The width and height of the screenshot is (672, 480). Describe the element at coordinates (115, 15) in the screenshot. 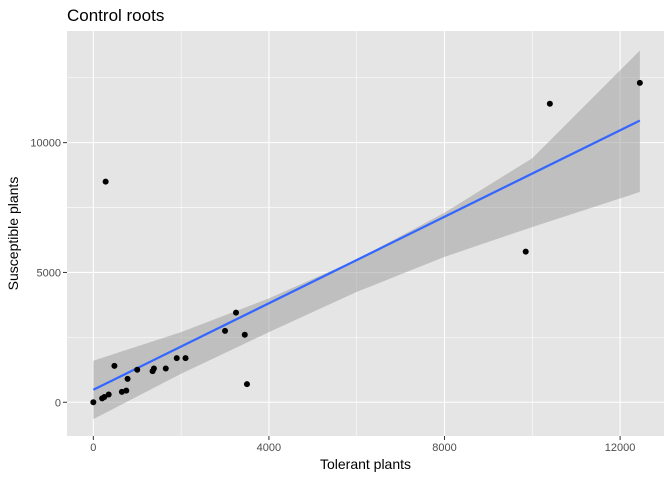

I see `chart-title: Control roots` at that location.